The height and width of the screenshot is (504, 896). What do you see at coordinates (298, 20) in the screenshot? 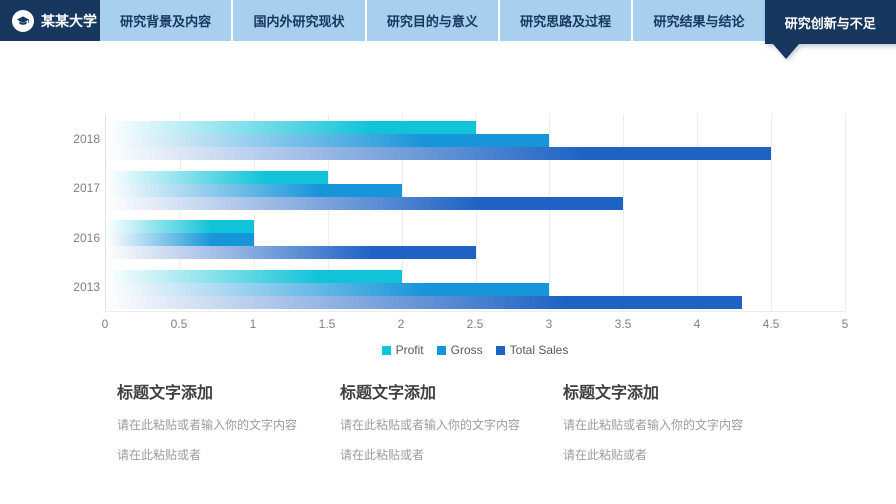
I see `tab-research-status: 国内外研究现状` at bounding box center [298, 20].